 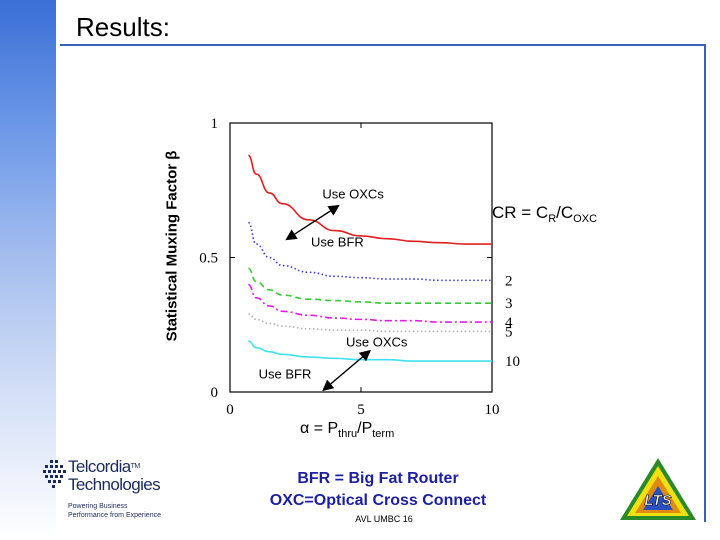 What do you see at coordinates (509, 281) in the screenshot?
I see `series-label-2: 2` at bounding box center [509, 281].